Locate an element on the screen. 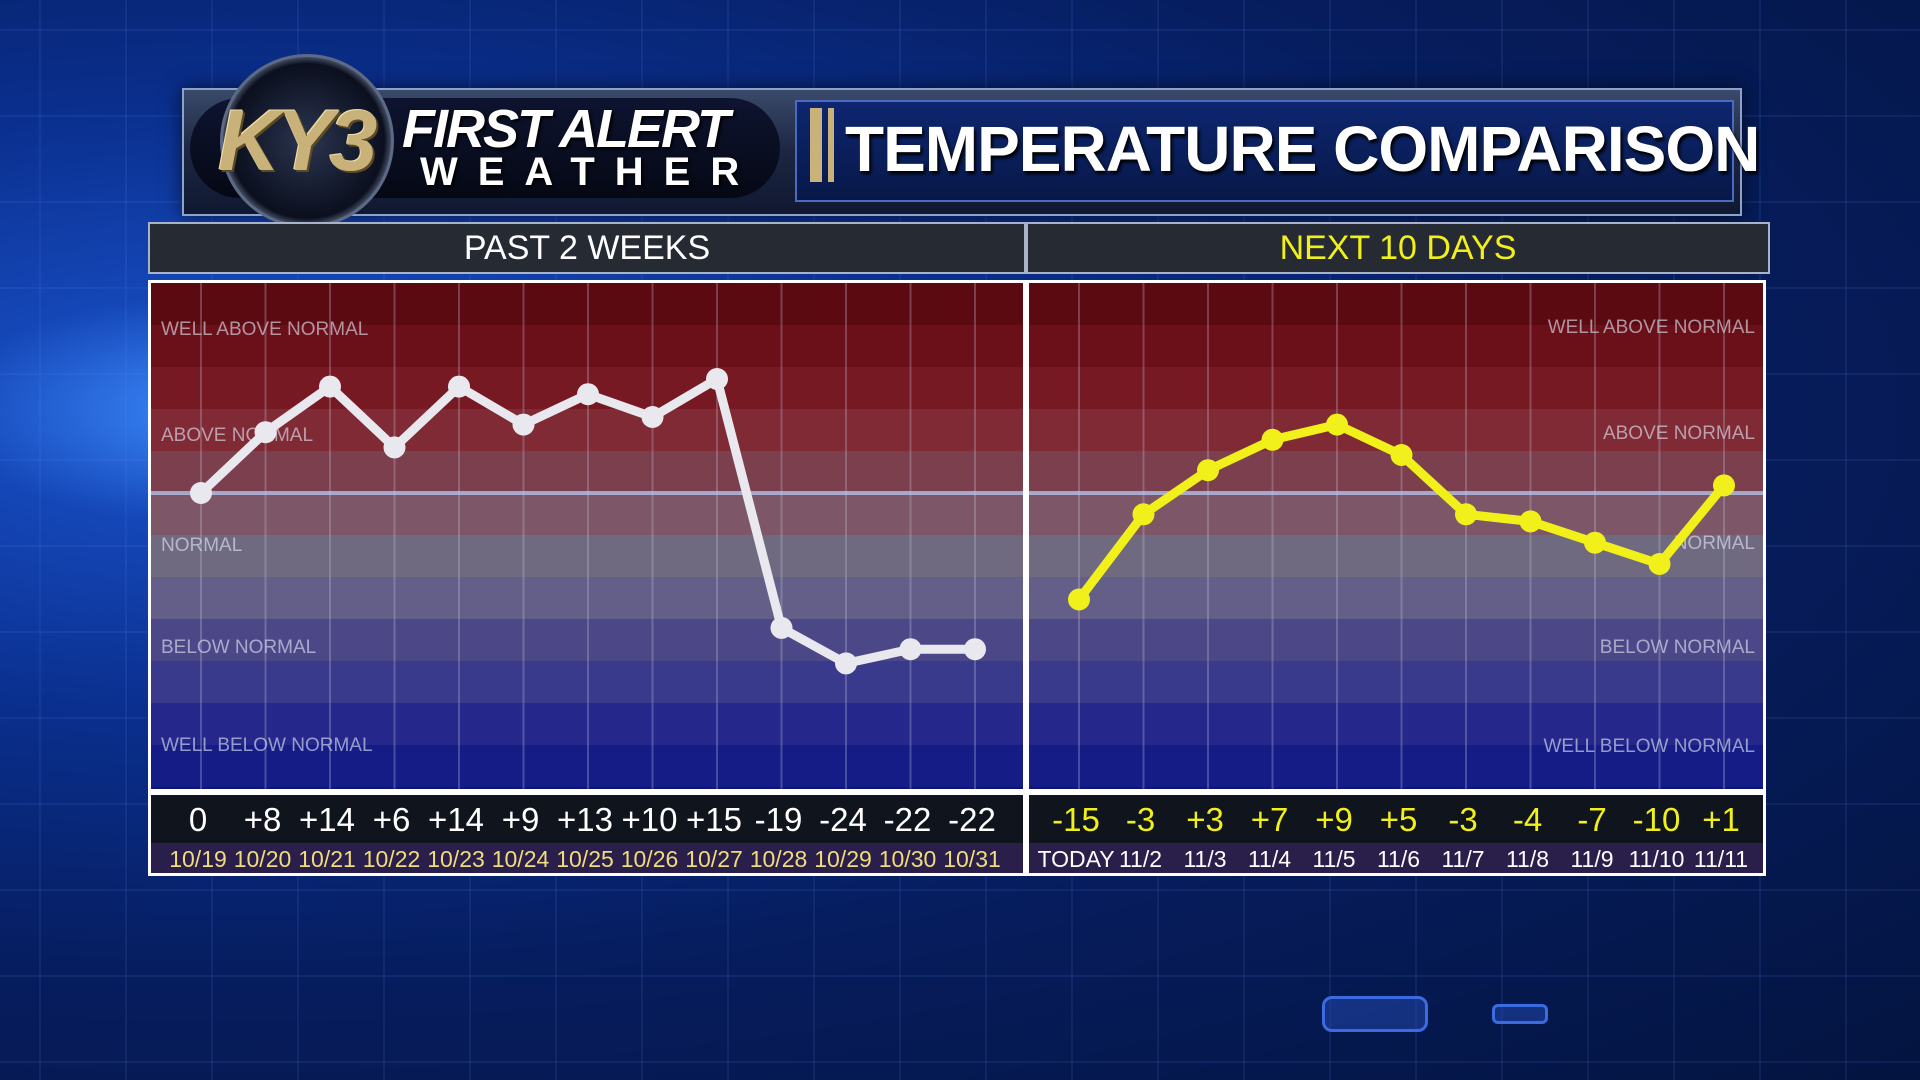 Image resolution: width=1920 pixels, height=1080 pixels. next-date-label: 11/10 is located at coordinates (1656, 859).